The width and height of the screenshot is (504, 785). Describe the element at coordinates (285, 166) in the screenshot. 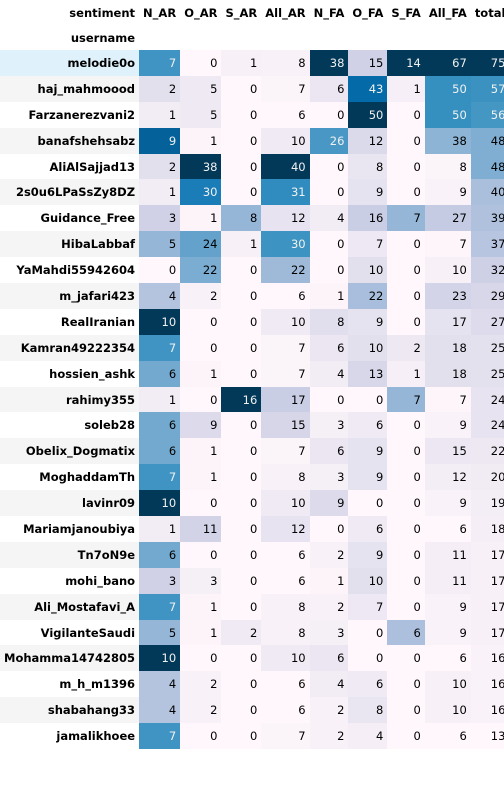

I see `cell-all_ar: 40` at that location.